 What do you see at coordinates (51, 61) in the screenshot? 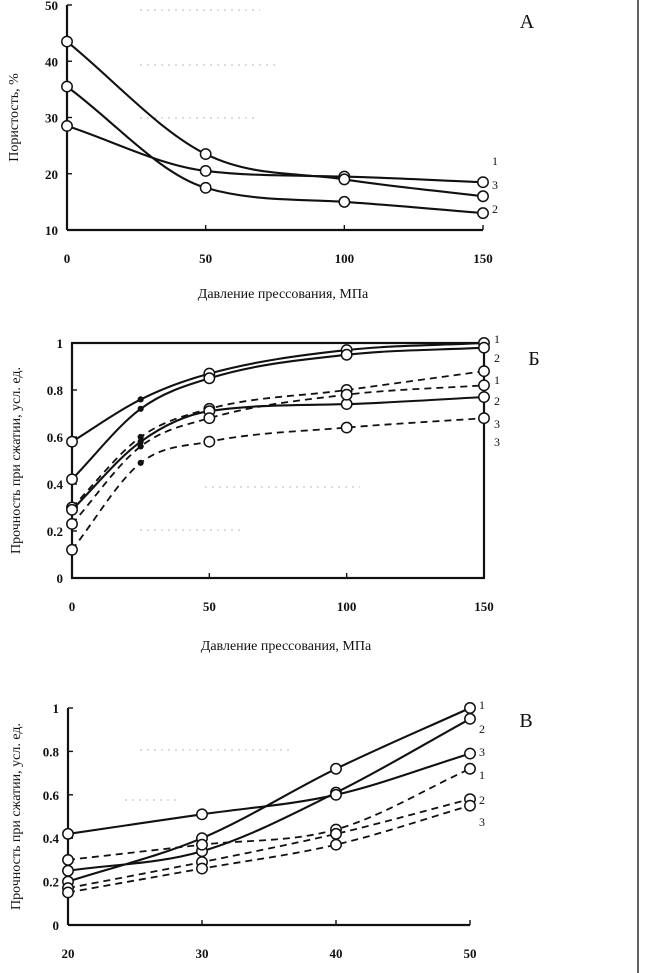
I see `y-tick-label: 40` at bounding box center [51, 61].